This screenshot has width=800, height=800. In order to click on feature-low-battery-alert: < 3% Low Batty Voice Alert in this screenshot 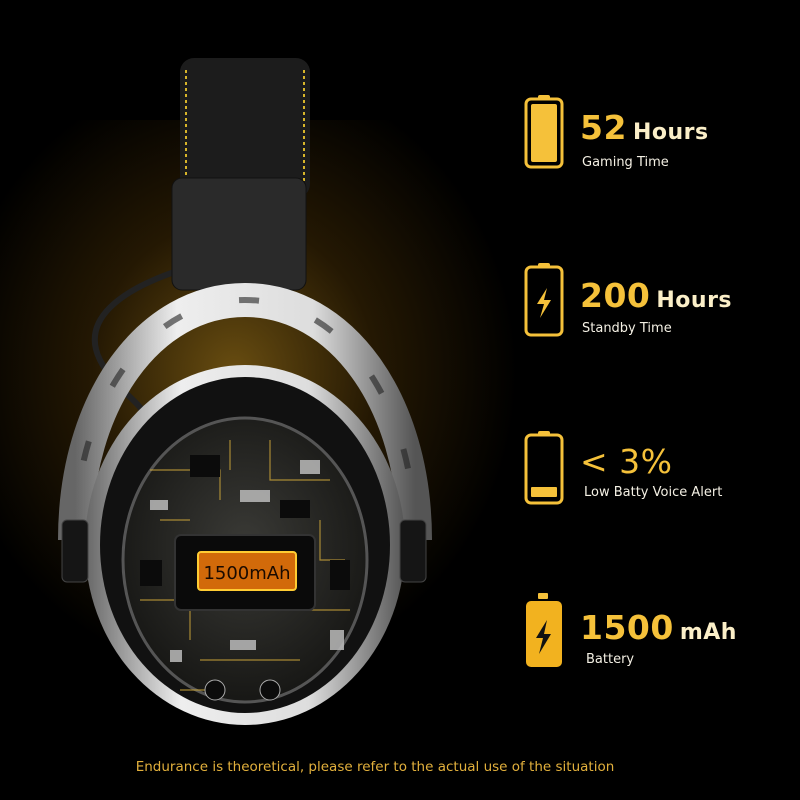, I will do `click(660, 470)`.